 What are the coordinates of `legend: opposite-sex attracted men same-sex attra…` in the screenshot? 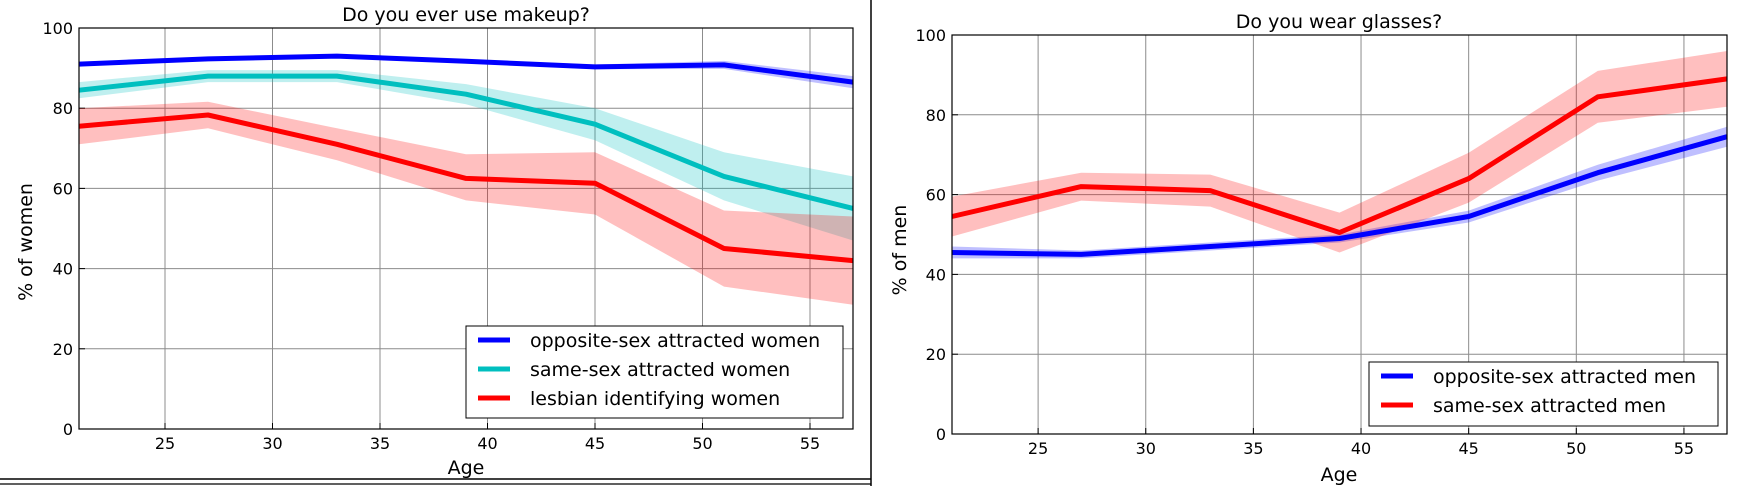 It's located at (1543, 394).